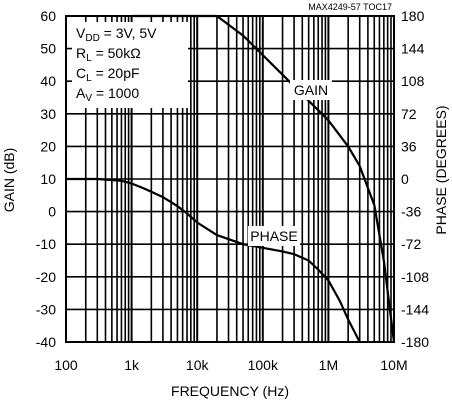 This screenshot has height=400, width=452. I want to click on y-left-tick-label: 50, so click(48, 49).